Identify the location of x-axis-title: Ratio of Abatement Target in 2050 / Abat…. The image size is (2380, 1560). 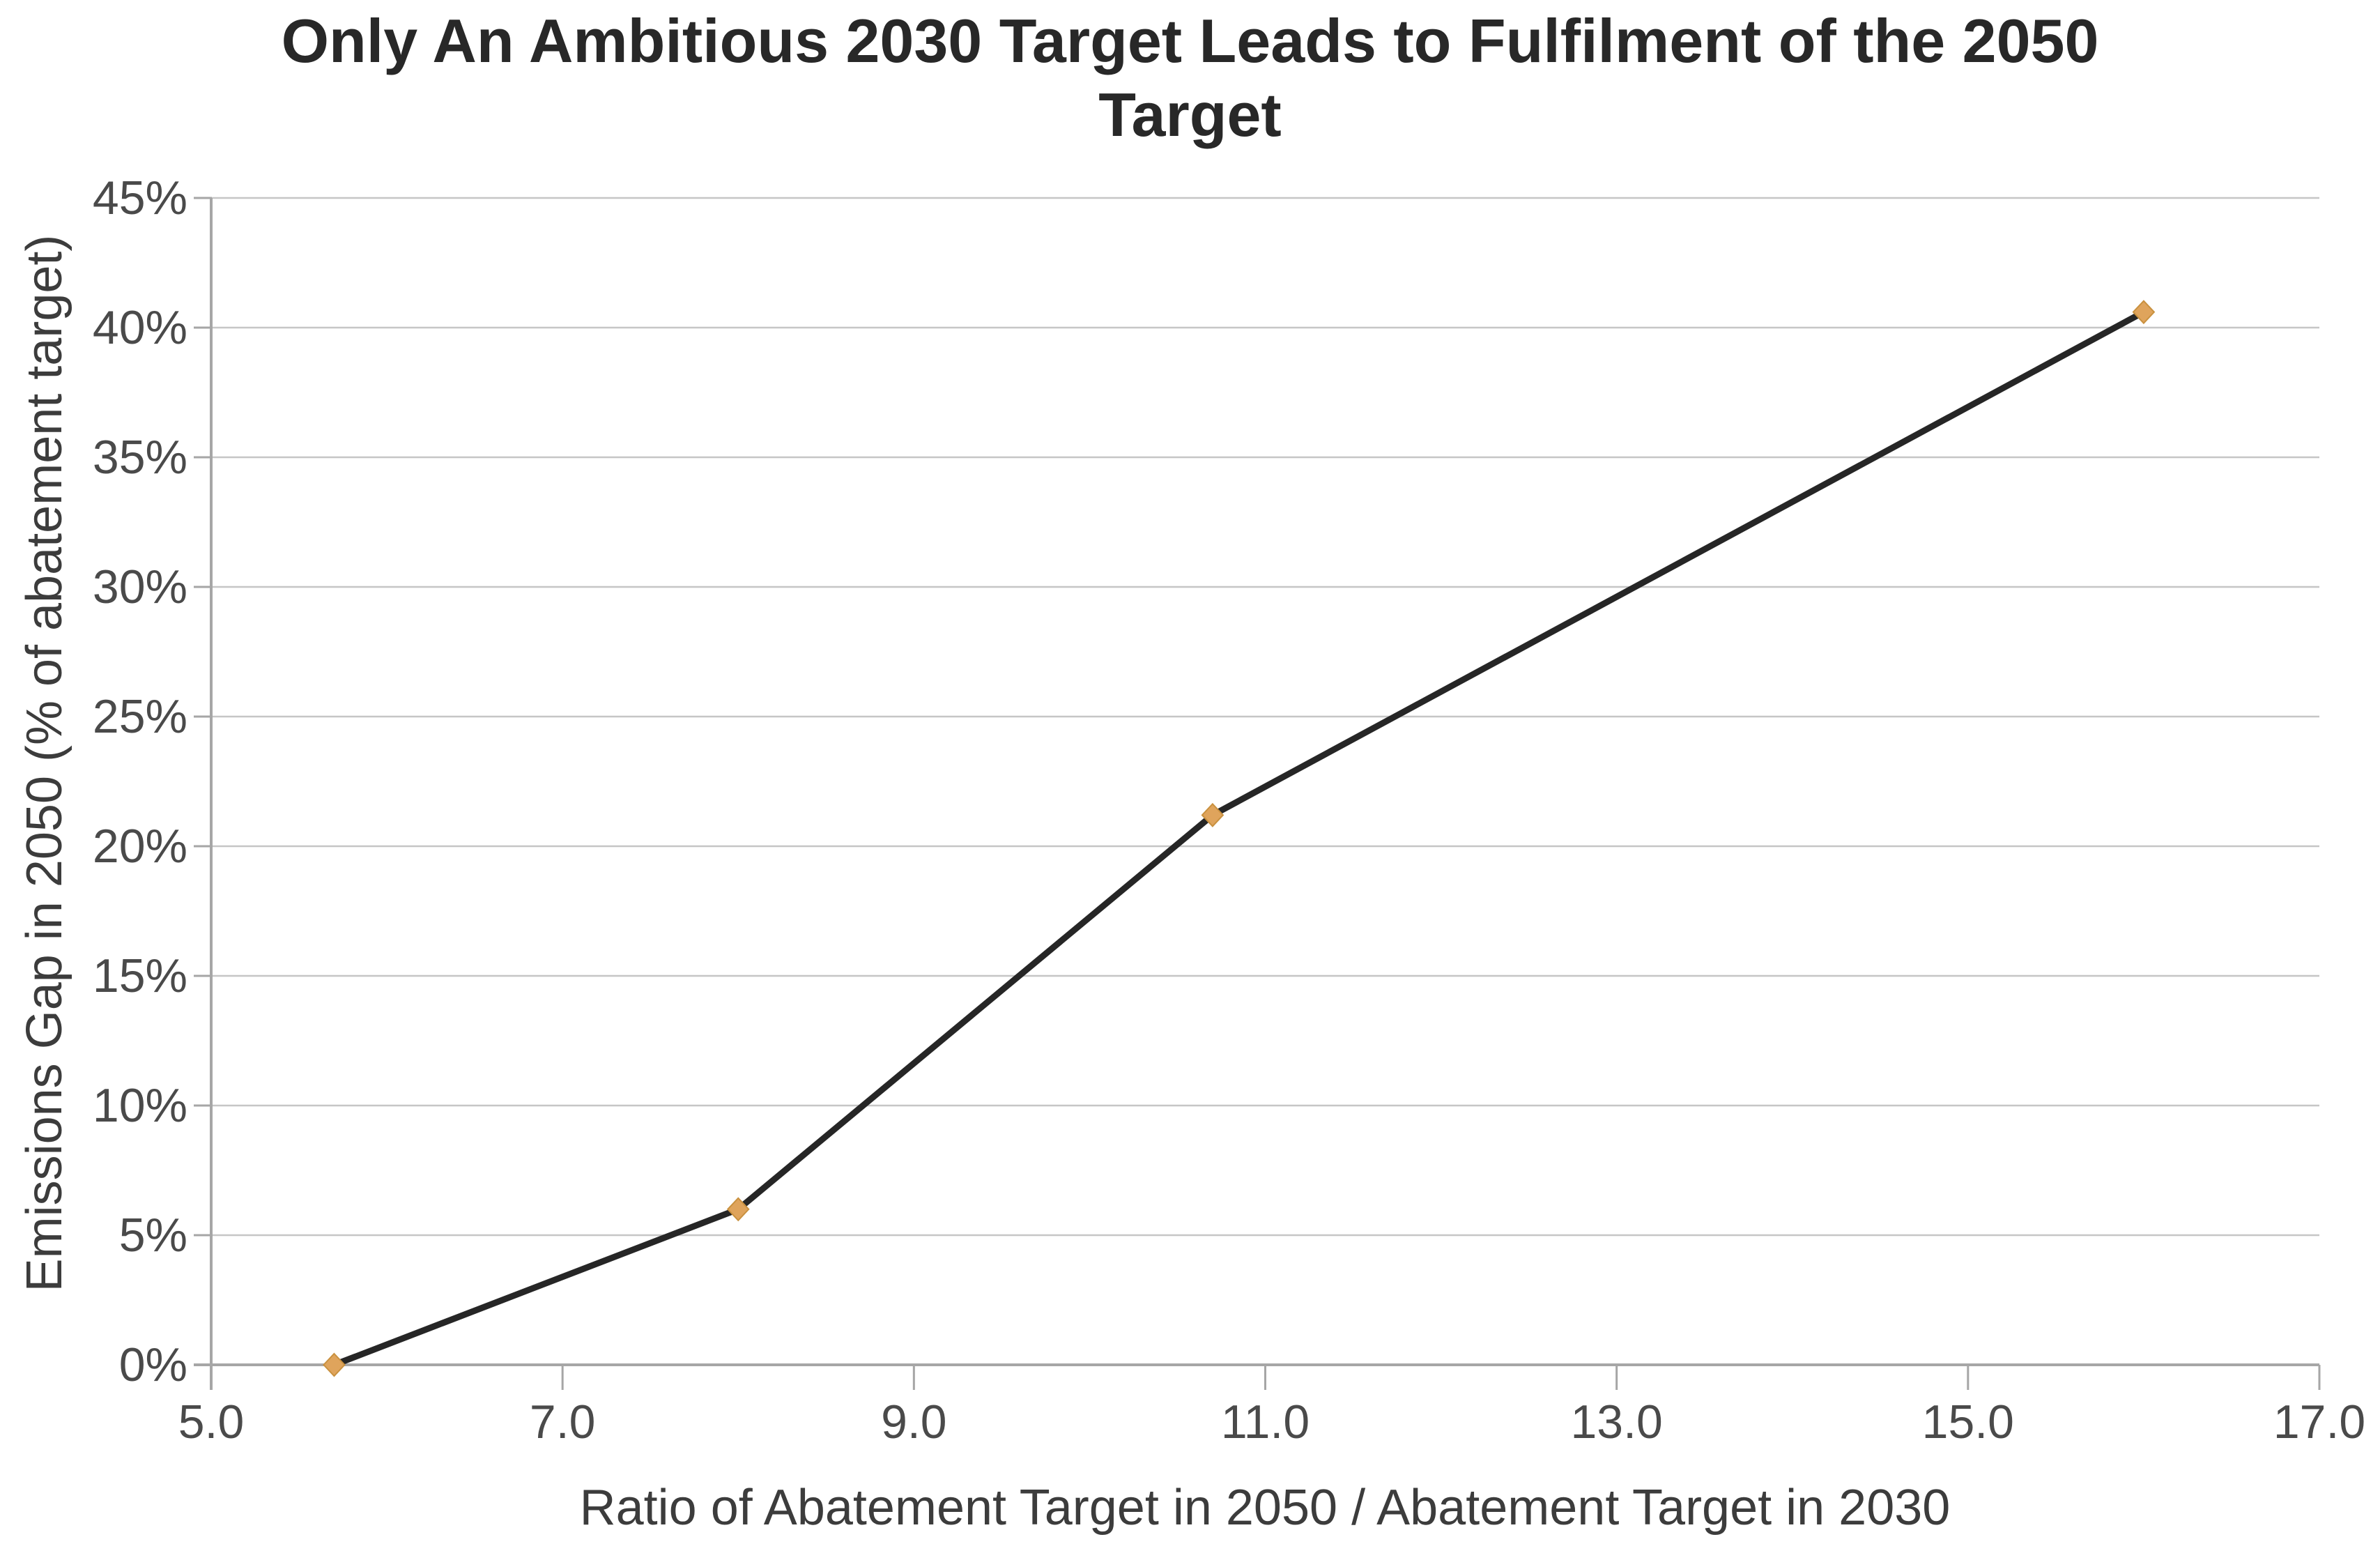
(1265, 1508).